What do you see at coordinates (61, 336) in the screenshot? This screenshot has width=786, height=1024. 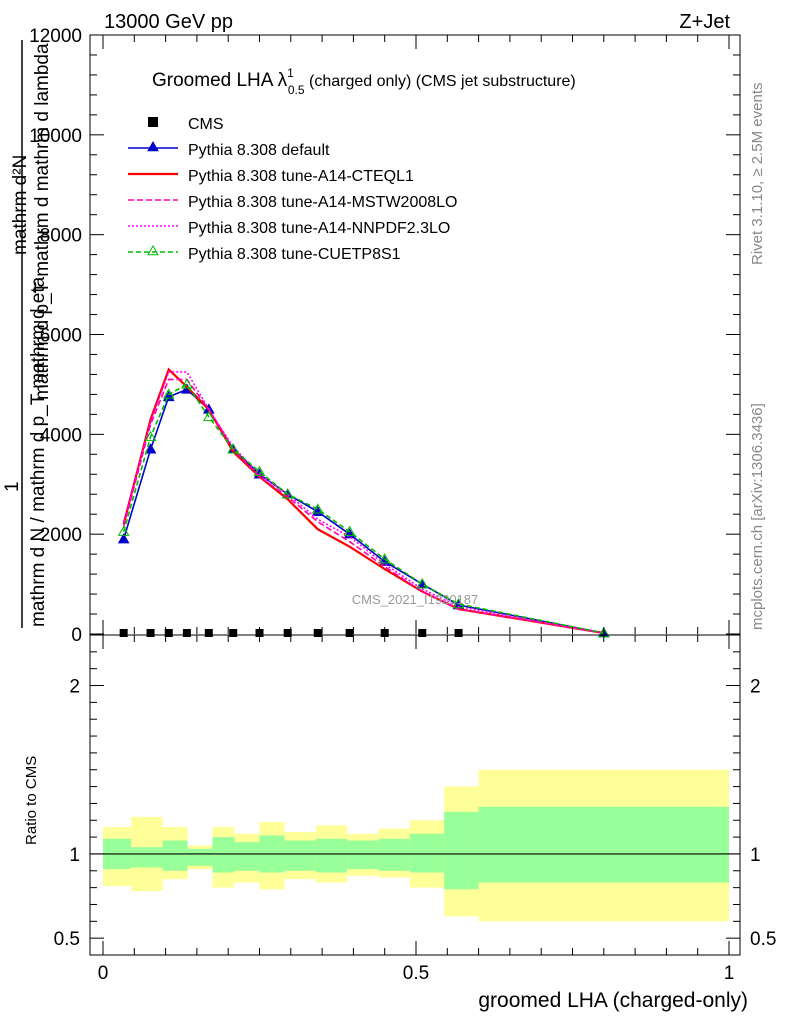 I see `main-ytick-label: 6000` at bounding box center [61, 336].